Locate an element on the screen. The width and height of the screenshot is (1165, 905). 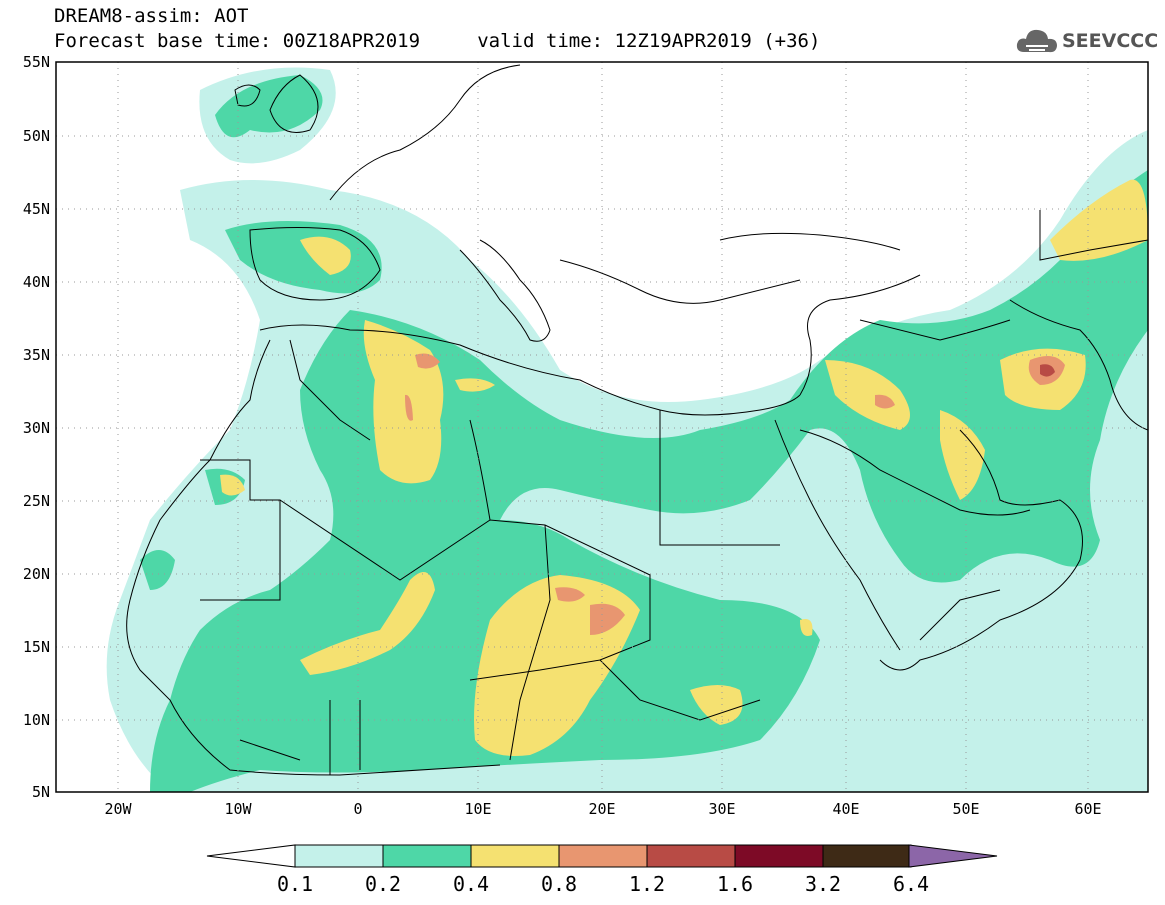
lat-label: 10N is located at coordinates (36, 720).